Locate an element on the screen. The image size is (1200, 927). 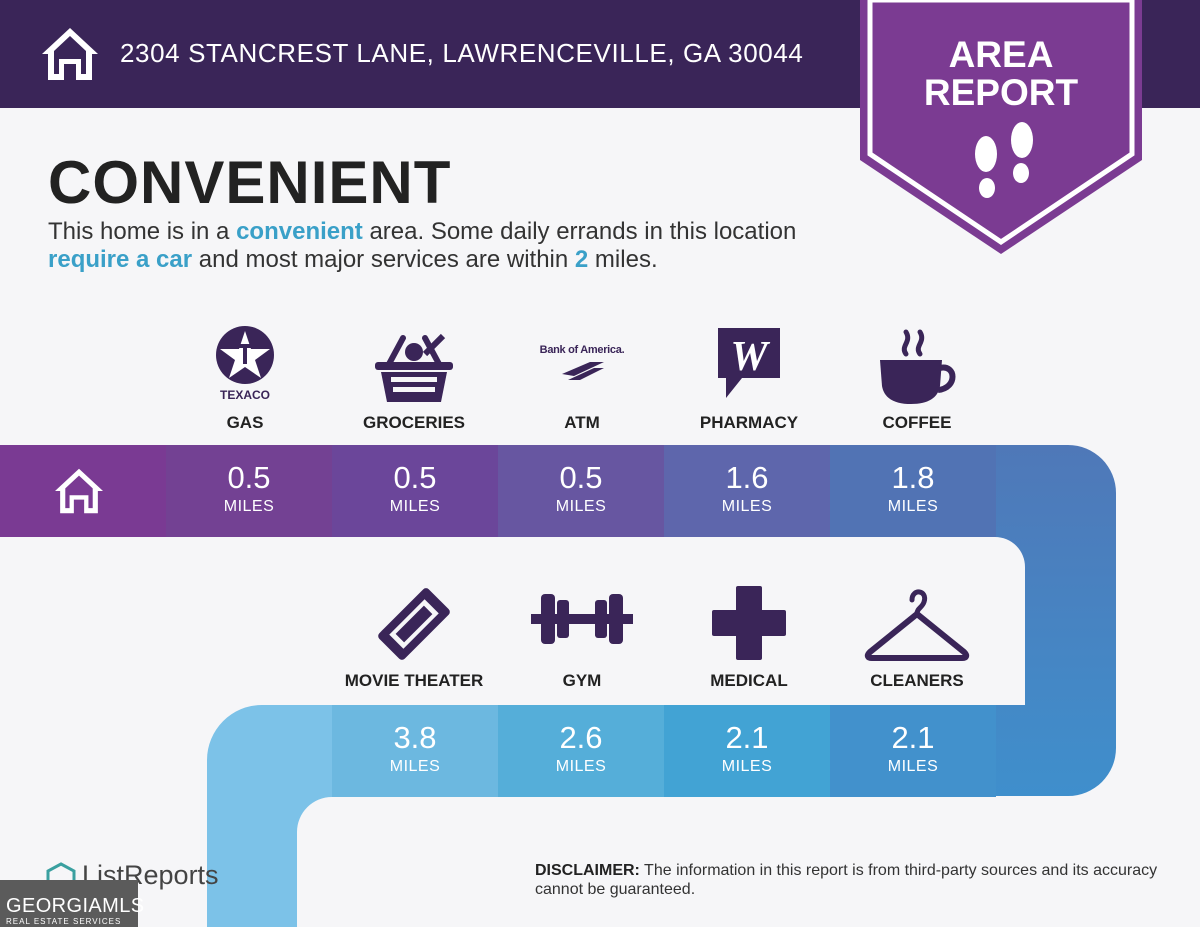
category-label-cleaners: CLEANERS is located at coordinates (917, 680).